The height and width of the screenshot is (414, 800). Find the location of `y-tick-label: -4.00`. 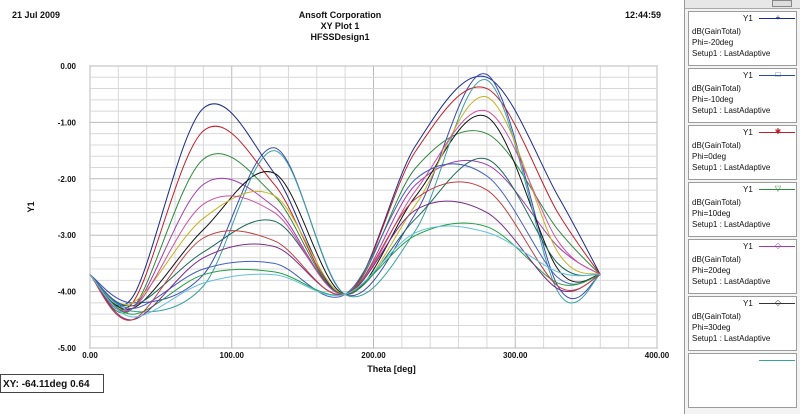

y-tick-label: -4.00 is located at coordinates (67, 292).